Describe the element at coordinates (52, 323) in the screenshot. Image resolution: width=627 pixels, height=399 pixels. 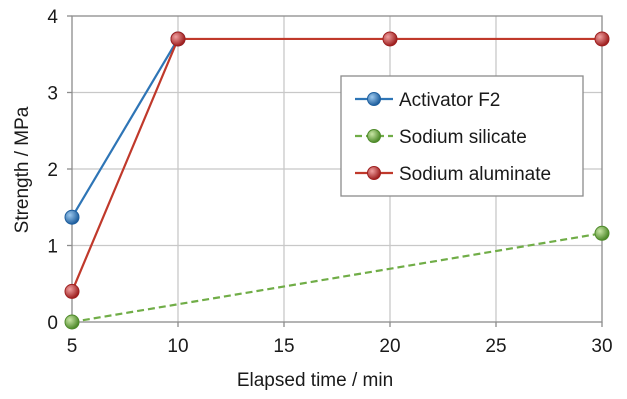
I see `y-tick-label: 0` at that location.